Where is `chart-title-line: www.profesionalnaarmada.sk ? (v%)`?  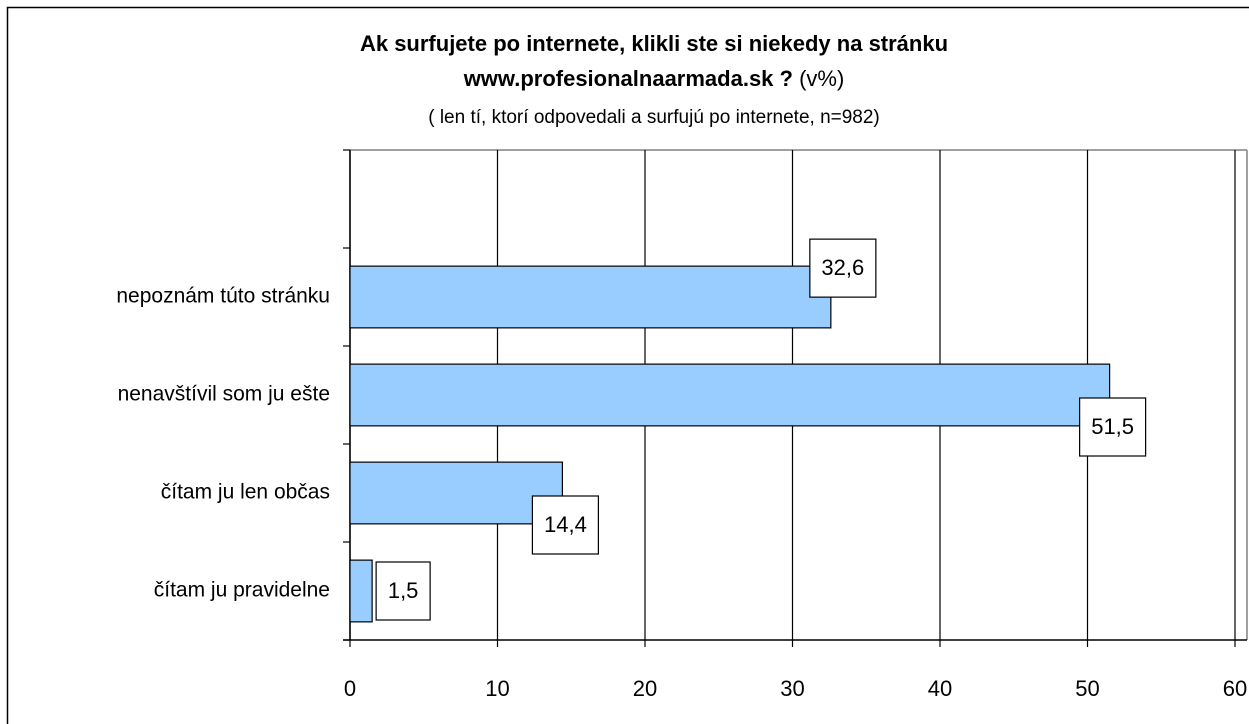 chart-title-line: www.profesionalnaarmada.sk ? (v%) is located at coordinates (654, 78).